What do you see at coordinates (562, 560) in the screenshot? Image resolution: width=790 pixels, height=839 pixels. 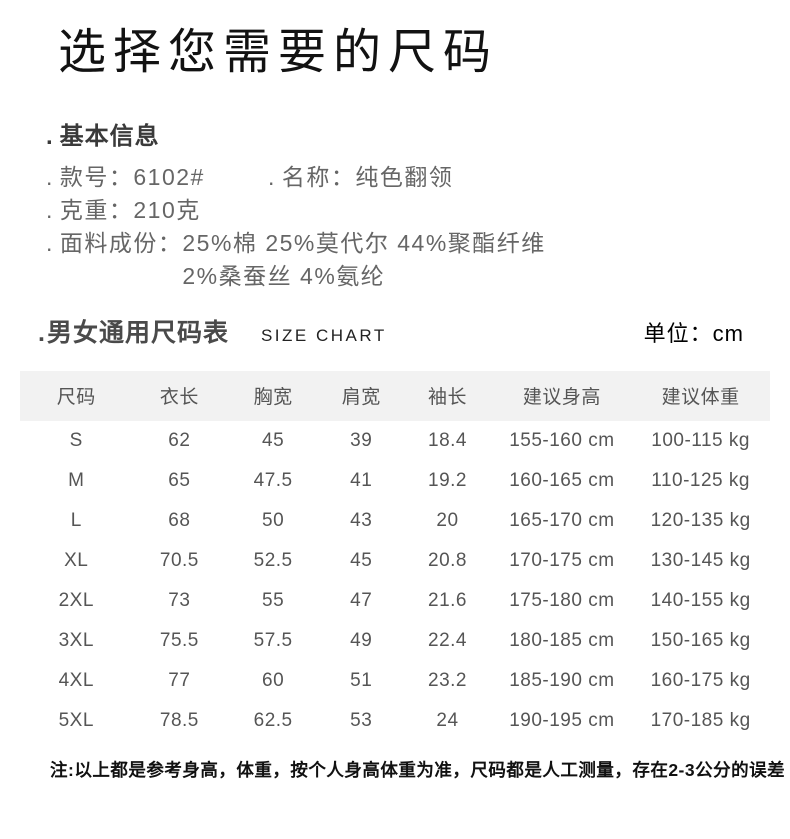 I see `value-cell: 170-175 cm` at bounding box center [562, 560].